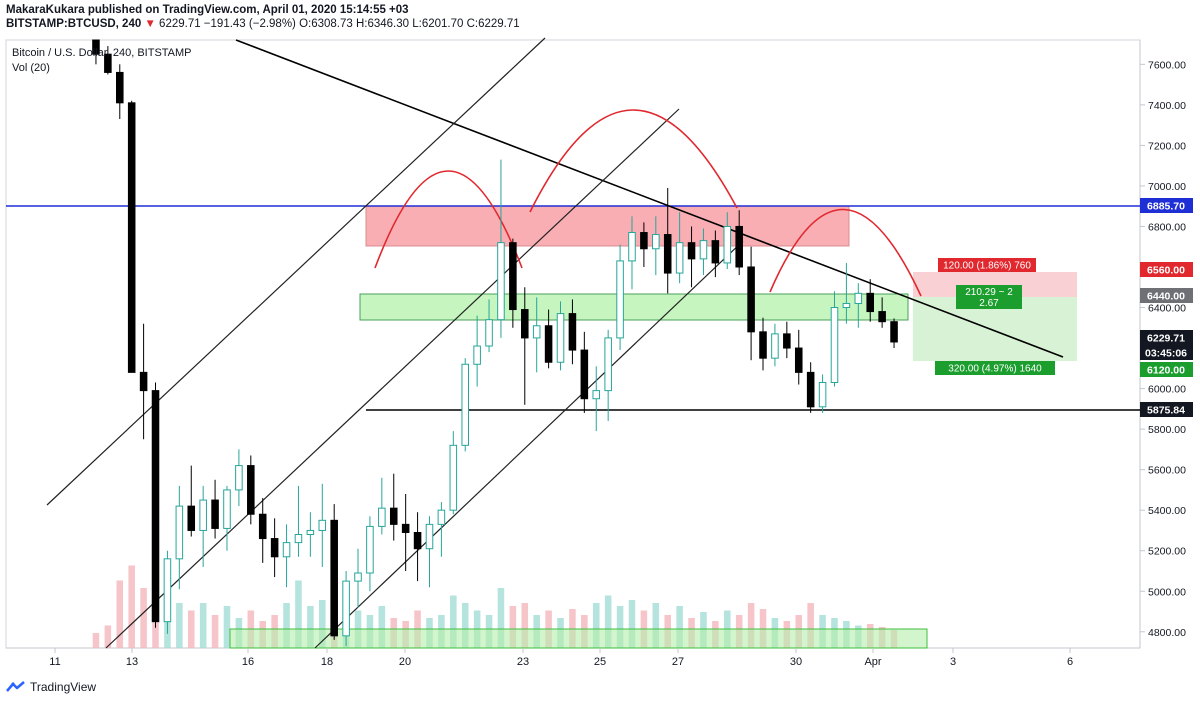 The image size is (1200, 704). What do you see at coordinates (989, 292) in the screenshot?
I see `ratio-label-1: 210.29 ~ 2` at bounding box center [989, 292].